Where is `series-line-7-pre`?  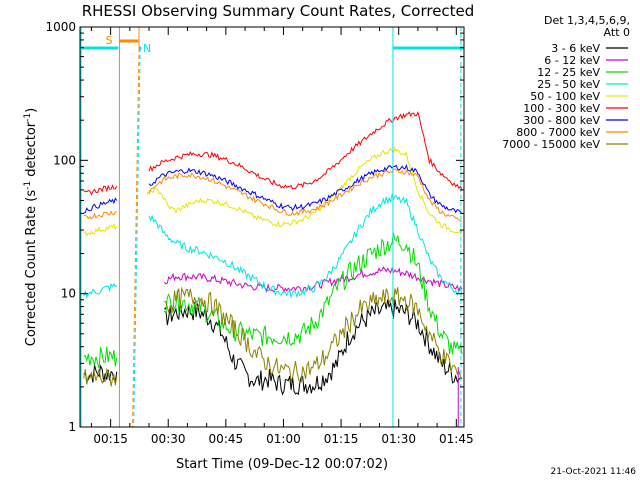
series-line-7-pre is located at coordinates (100, 215).